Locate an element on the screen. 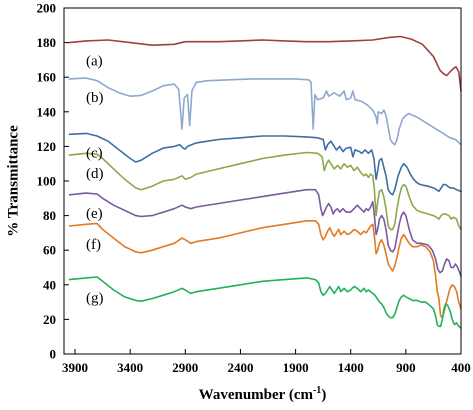 The image size is (473, 410). series-label-g: (g) is located at coordinates (95, 299).